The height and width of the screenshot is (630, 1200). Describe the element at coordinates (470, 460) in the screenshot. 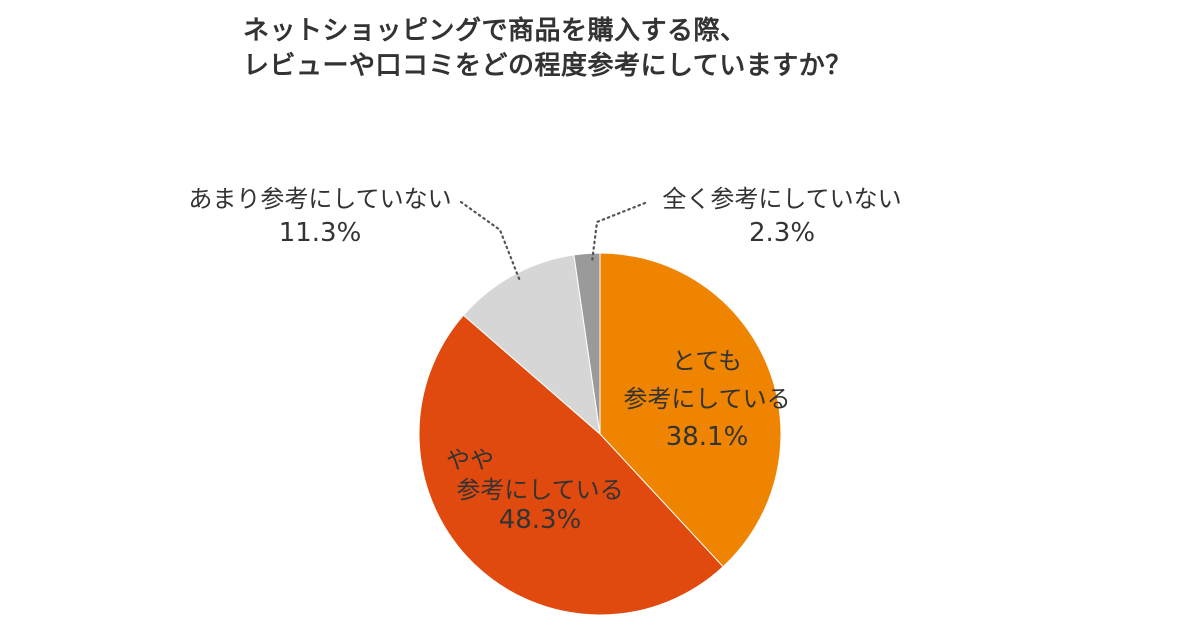

I see `slice-label-somewhat-line-1: やや` at that location.